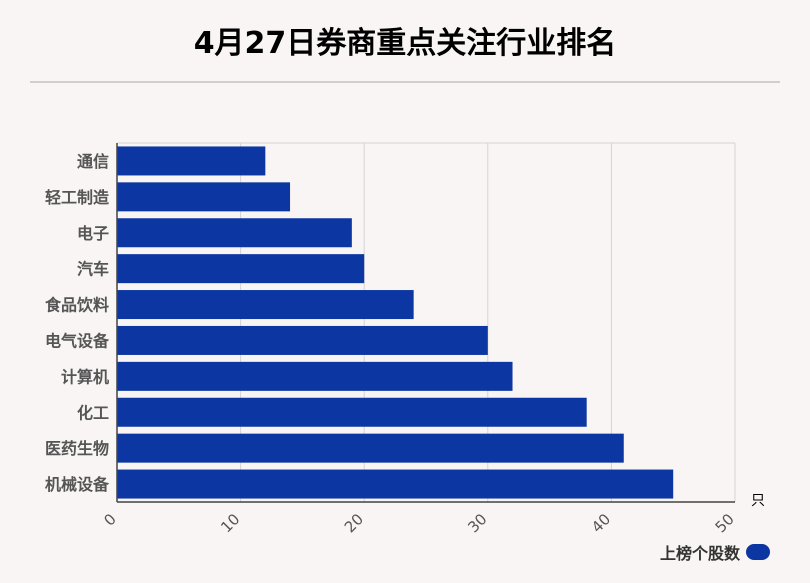 The height and width of the screenshot is (583, 810). Describe the element at coordinates (725, 523) in the screenshot. I see `x-tick-label: 50` at that location.